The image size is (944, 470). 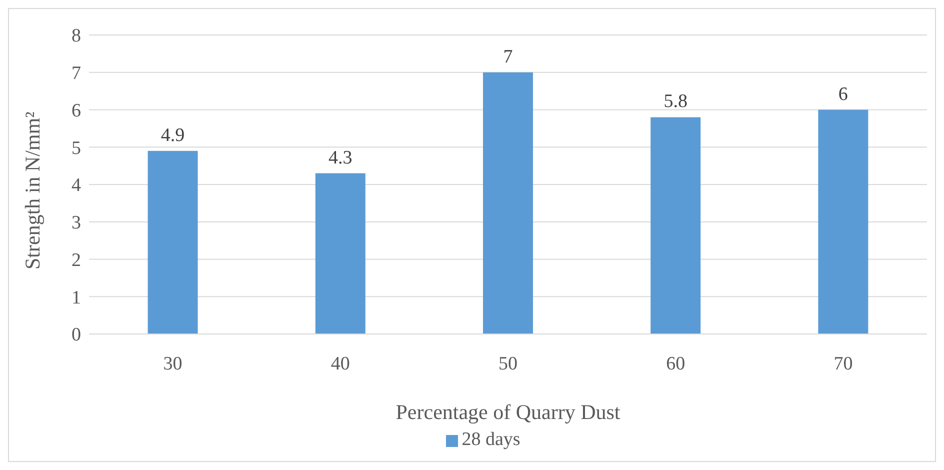 What do you see at coordinates (32, 191) in the screenshot?
I see `y-axis-title: Strength in N/mm²` at bounding box center [32, 191].